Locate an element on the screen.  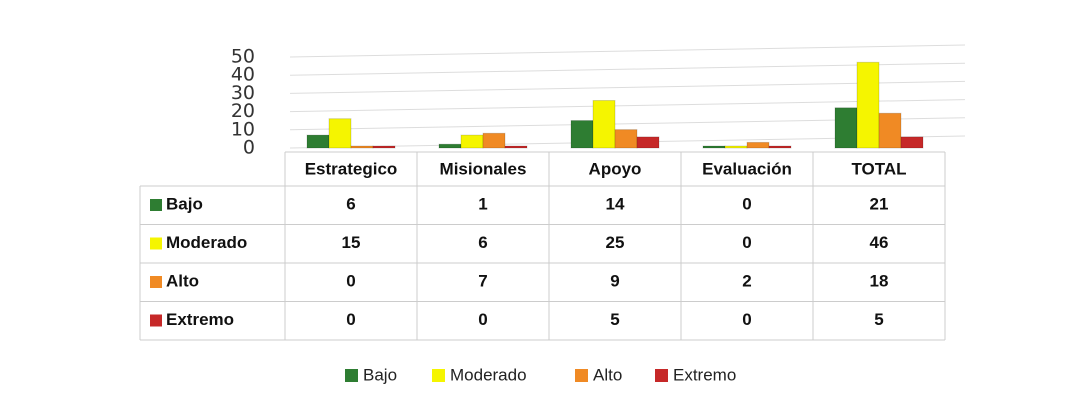
y-tick-label: 50 is located at coordinates (243, 57).